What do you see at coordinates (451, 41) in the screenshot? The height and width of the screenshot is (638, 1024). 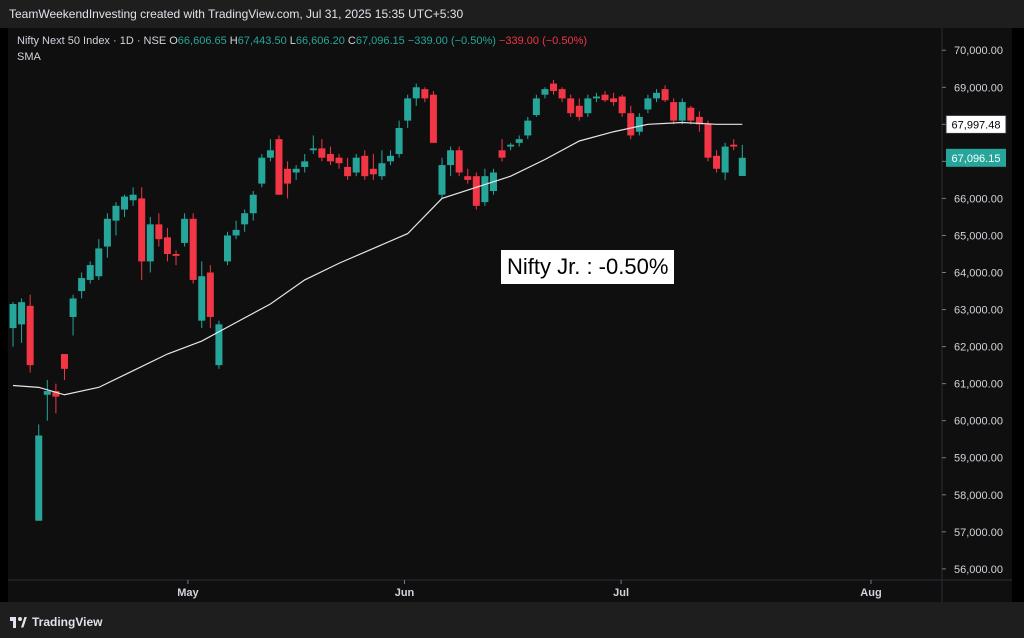 I see `change-value: −339.00 (−0.50%)` at bounding box center [451, 41].